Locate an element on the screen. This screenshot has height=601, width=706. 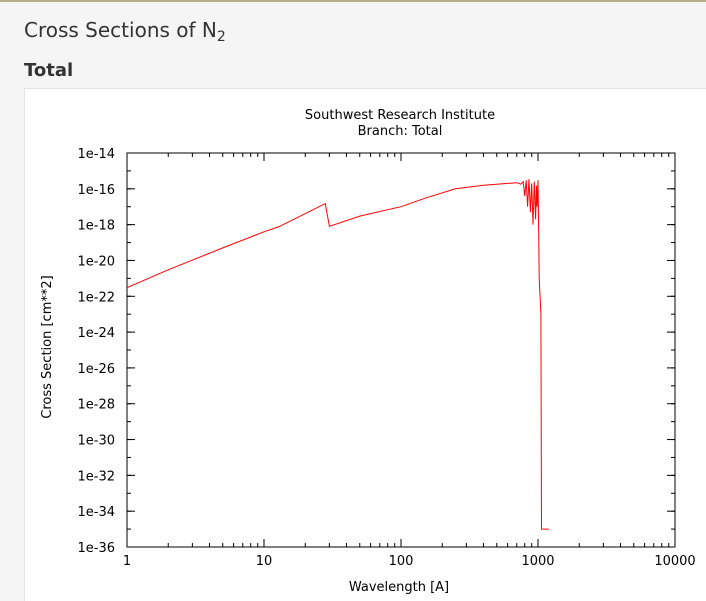
page-title: Cross Sections of N2 is located at coordinates (125, 31).